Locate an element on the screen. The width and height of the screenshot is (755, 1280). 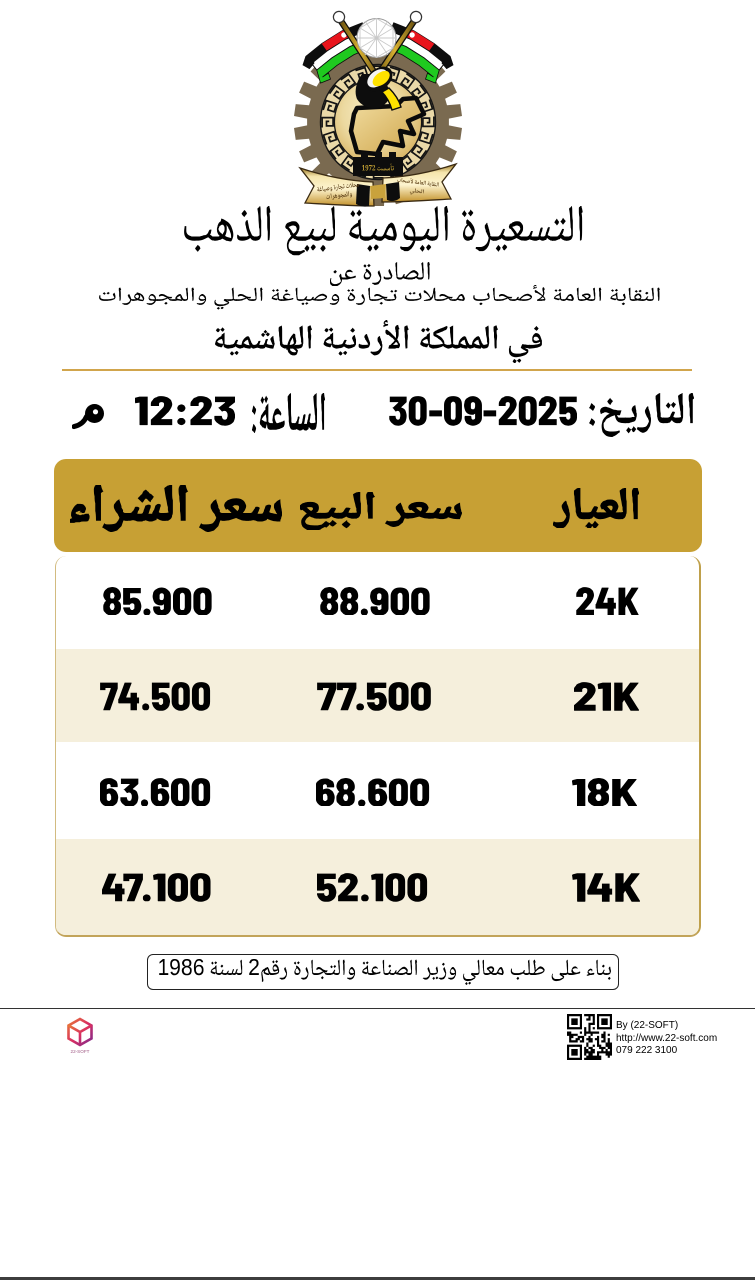
svg-text: 22-SOFT is located at coordinates (80, 1051).